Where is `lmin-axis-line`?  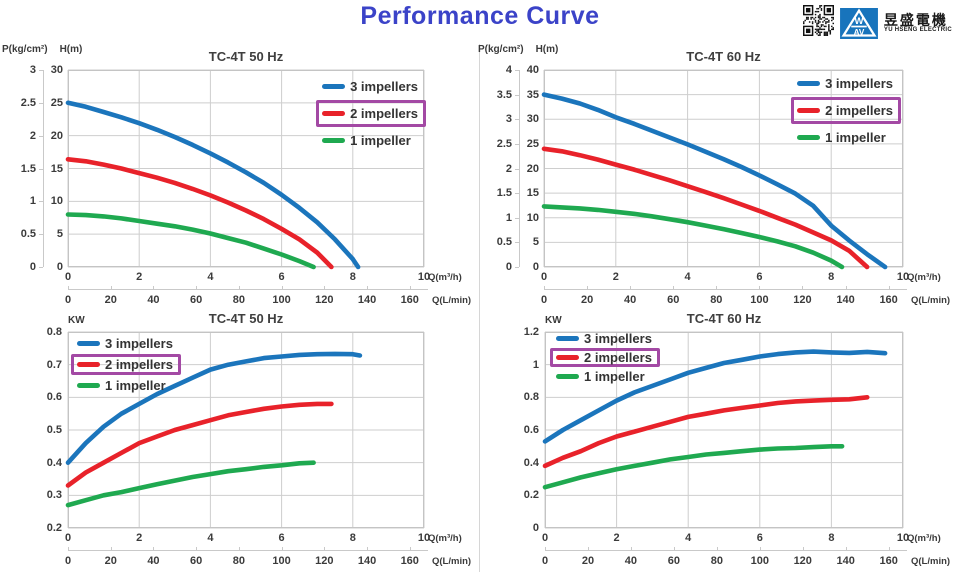
lmin-axis-line is located at coordinates (725, 289).